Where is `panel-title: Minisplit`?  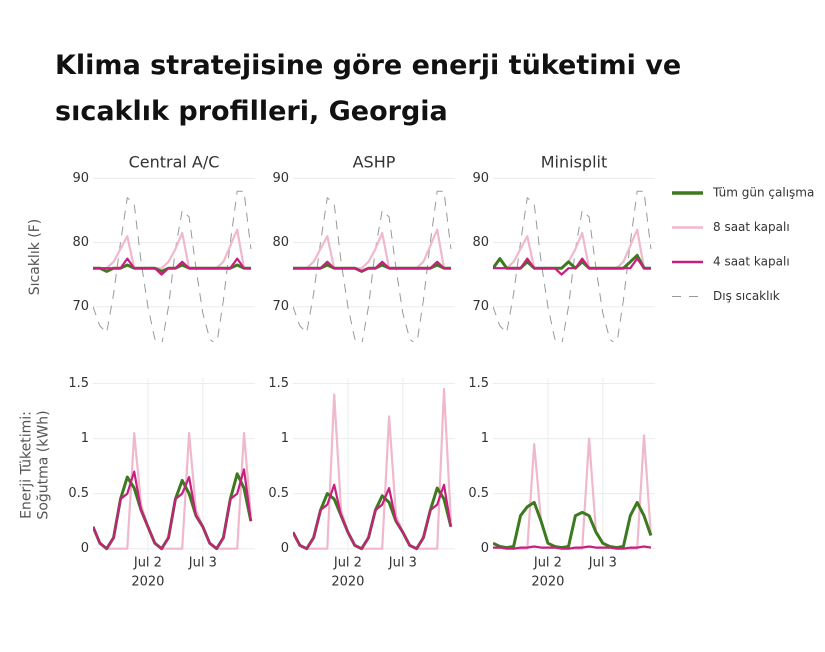
panel-title: Minisplit is located at coordinates (574, 162).